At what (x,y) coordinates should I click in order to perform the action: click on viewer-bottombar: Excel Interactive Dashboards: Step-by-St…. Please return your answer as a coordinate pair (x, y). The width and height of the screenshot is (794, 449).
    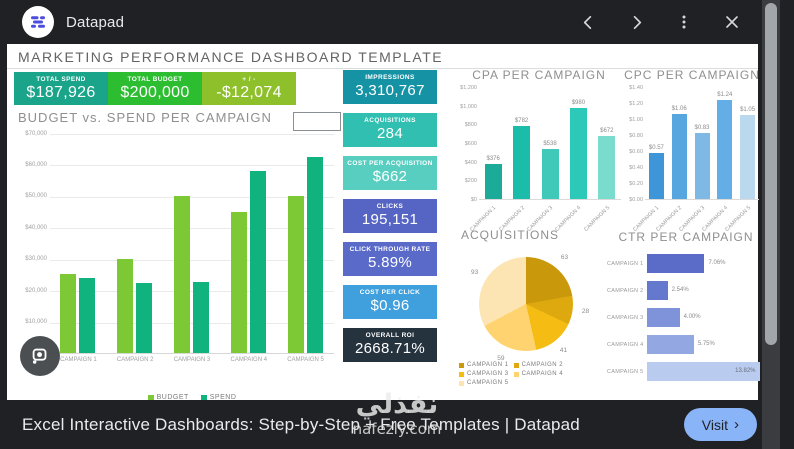
    Looking at the image, I should click on (397, 424).